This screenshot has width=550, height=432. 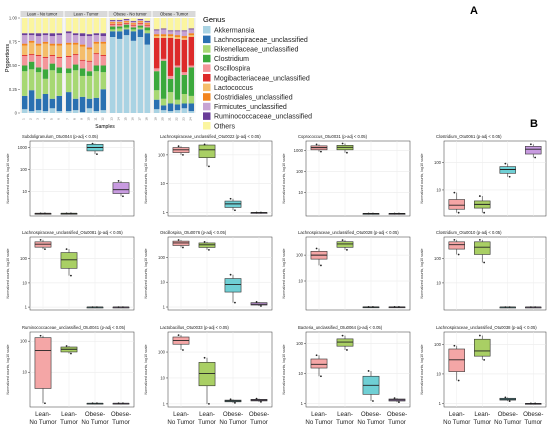 I want to click on y-tick-label: 10, so click(x=24, y=191).